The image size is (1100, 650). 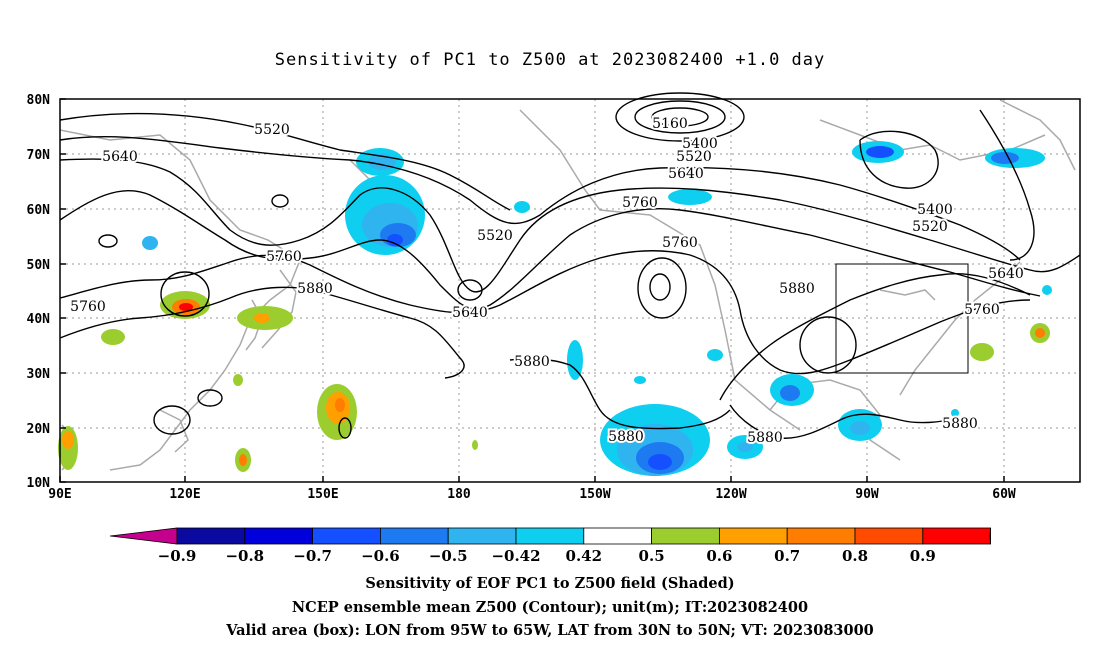 What do you see at coordinates (584, 556) in the screenshot?
I see `colorbar-tick-label: 0.42` at bounding box center [584, 556].